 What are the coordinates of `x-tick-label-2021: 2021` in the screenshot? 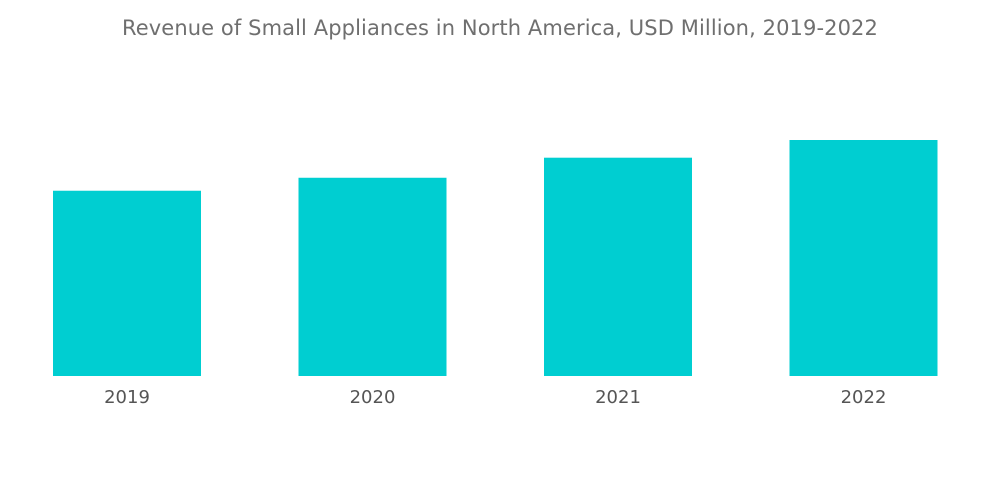 It's located at (618, 397).